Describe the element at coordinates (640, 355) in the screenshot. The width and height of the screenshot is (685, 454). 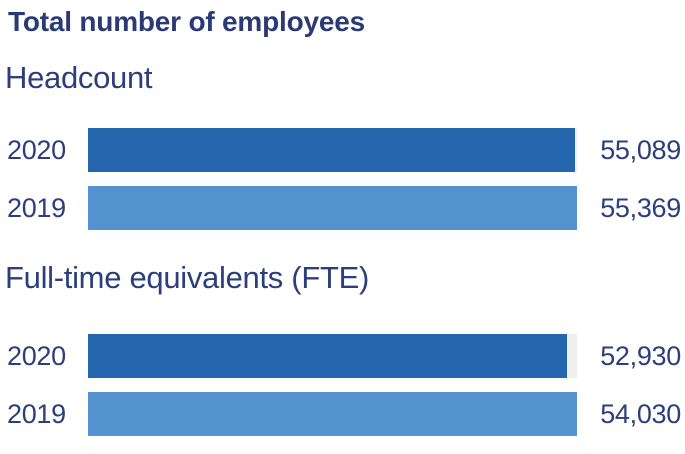
I see `value-label: 52,930` at that location.